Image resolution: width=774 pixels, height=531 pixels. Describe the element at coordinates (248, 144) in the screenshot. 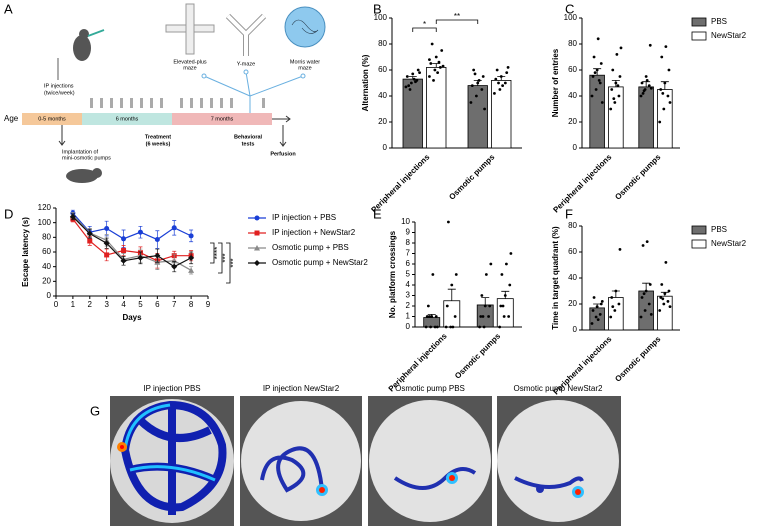

I see `label: tests` at that location.